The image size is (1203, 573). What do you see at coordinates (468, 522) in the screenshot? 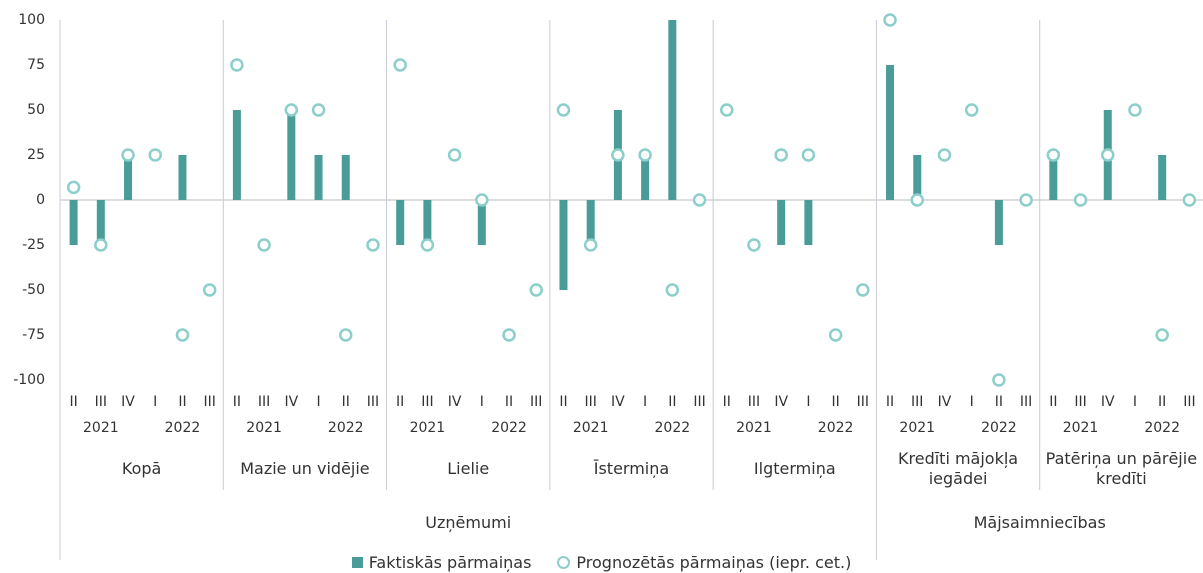
I see `section-label: Uzņēmumi` at bounding box center [468, 522].